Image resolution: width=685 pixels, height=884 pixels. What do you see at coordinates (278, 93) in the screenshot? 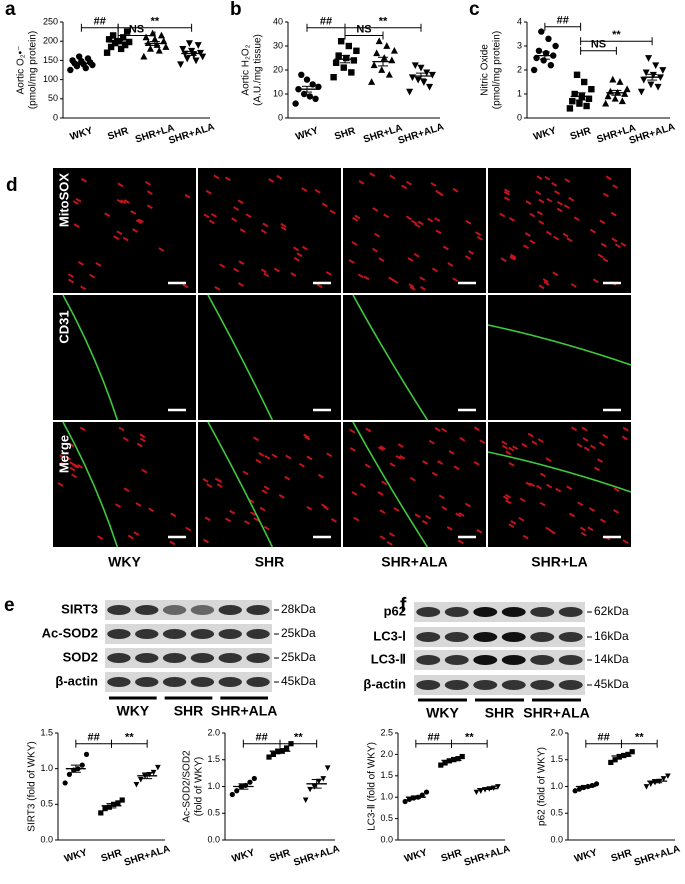
I see `y-tick-label: 10` at bounding box center [278, 93].